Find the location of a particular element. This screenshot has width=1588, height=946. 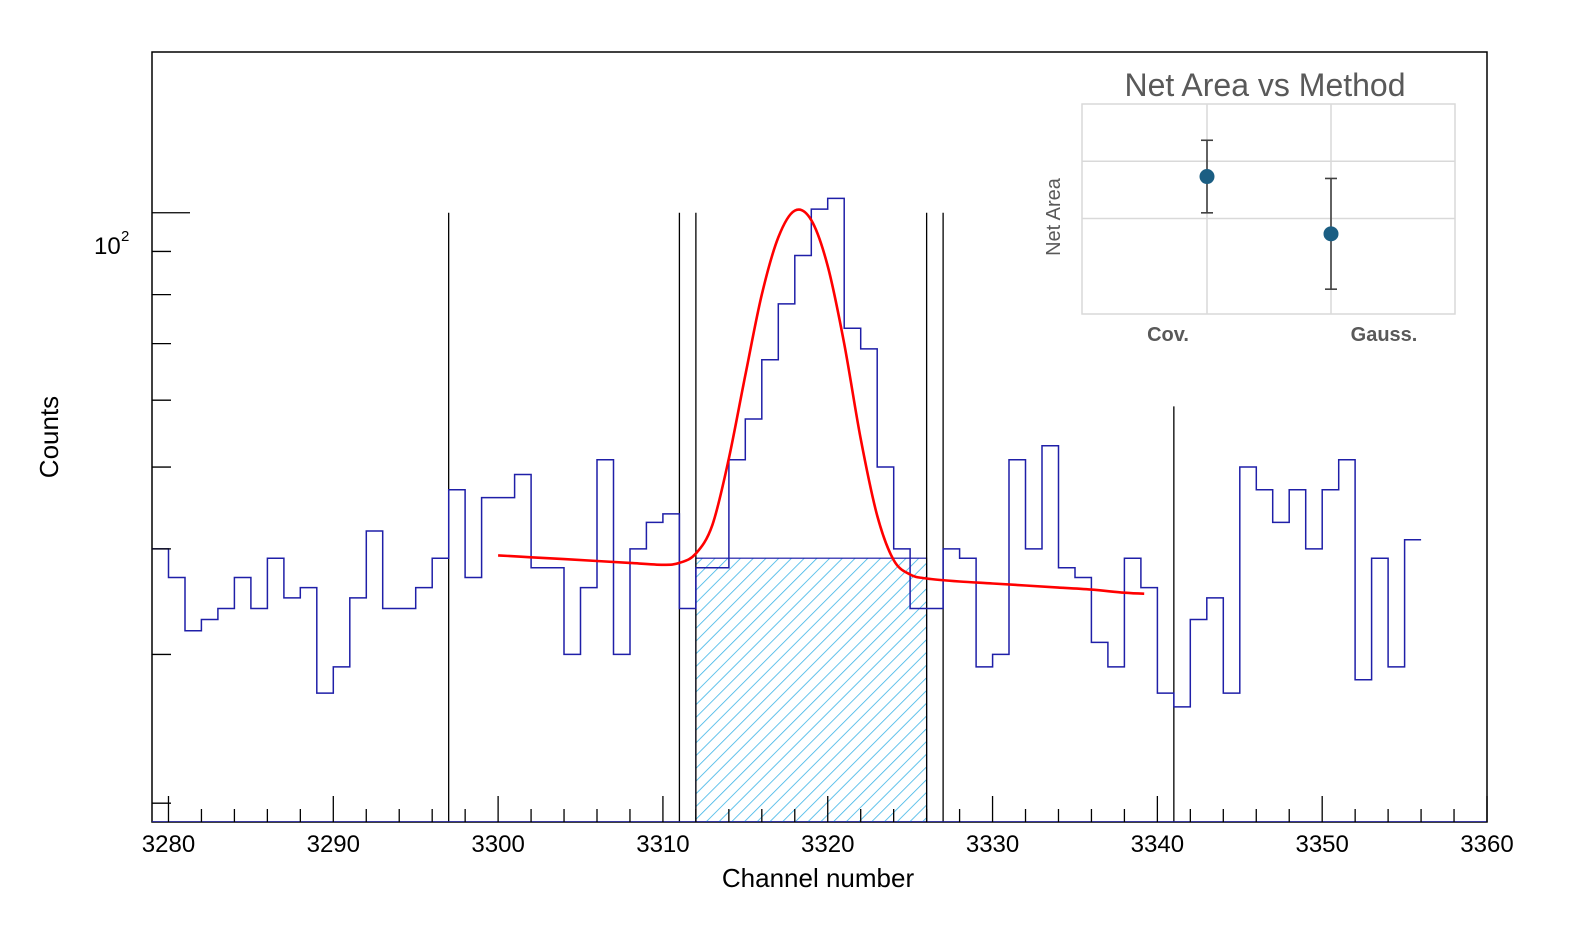

x-tick-label: 3330 is located at coordinates (992, 844).